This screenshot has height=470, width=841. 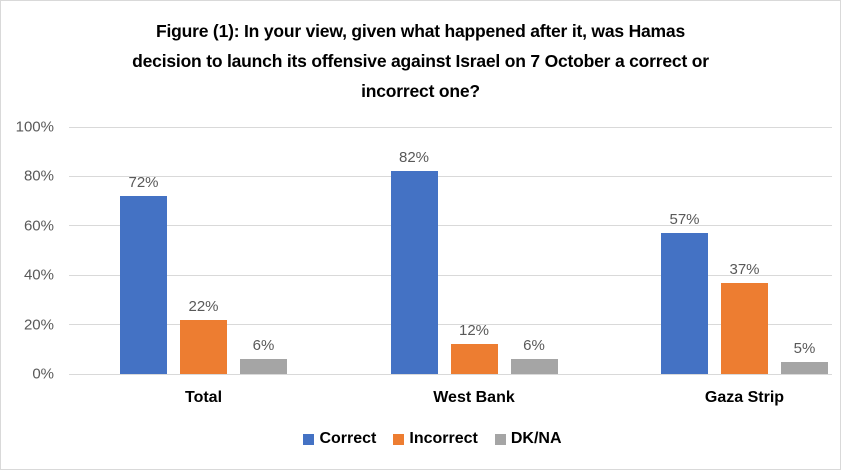 What do you see at coordinates (38, 275) in the screenshot?
I see `y-axis-tick-label: 40%` at bounding box center [38, 275].